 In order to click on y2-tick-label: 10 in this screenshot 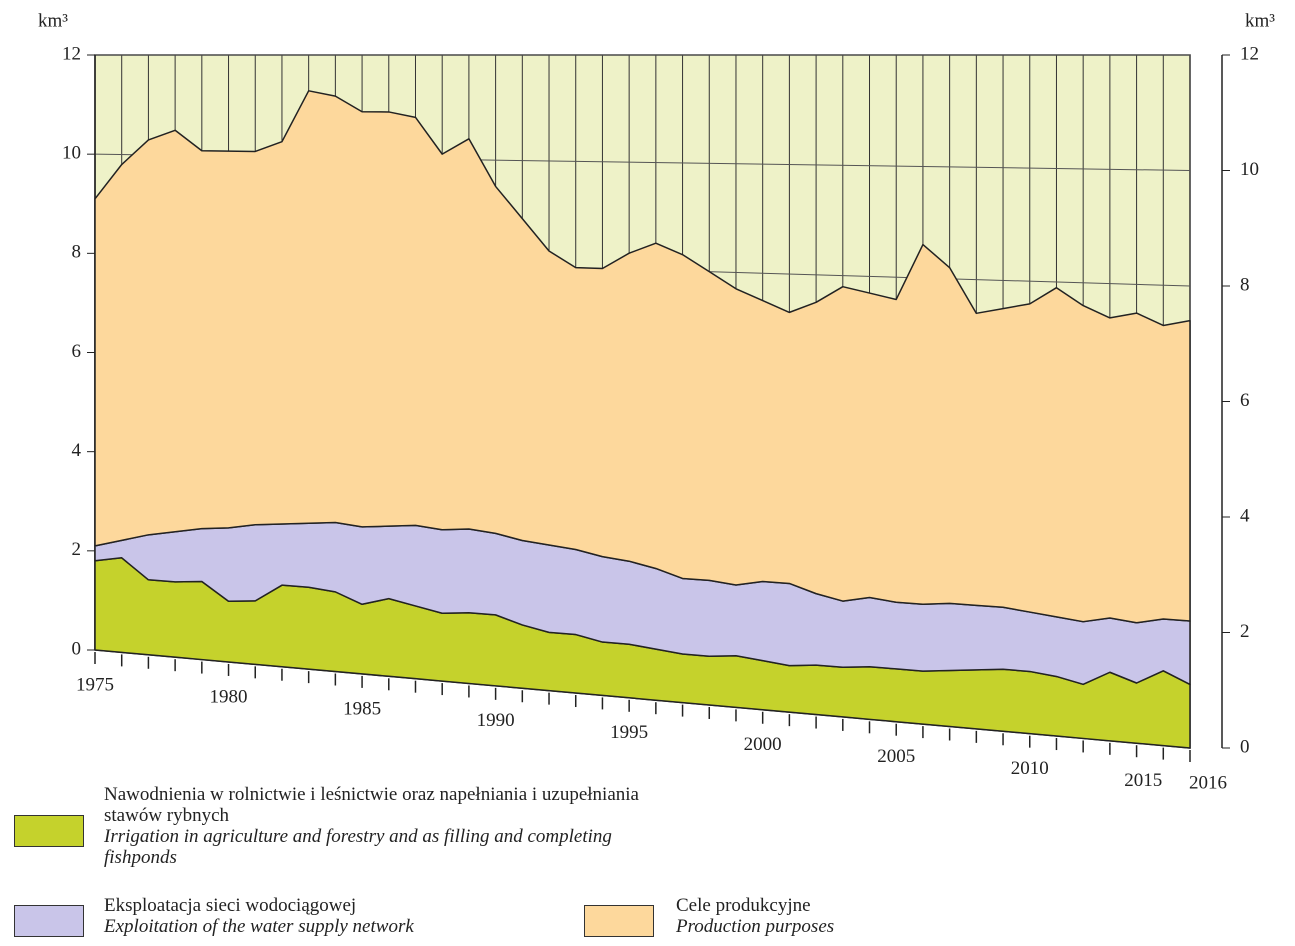, I will do `click(1249, 169)`.